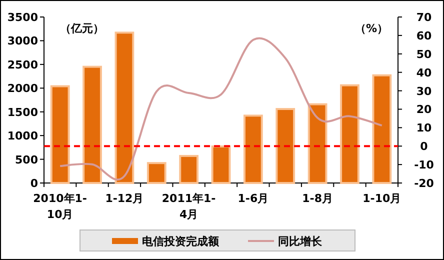  What do you see at coordinates (22, 89) in the screenshot?
I see `y-tick-label: 2000` at bounding box center [22, 89].